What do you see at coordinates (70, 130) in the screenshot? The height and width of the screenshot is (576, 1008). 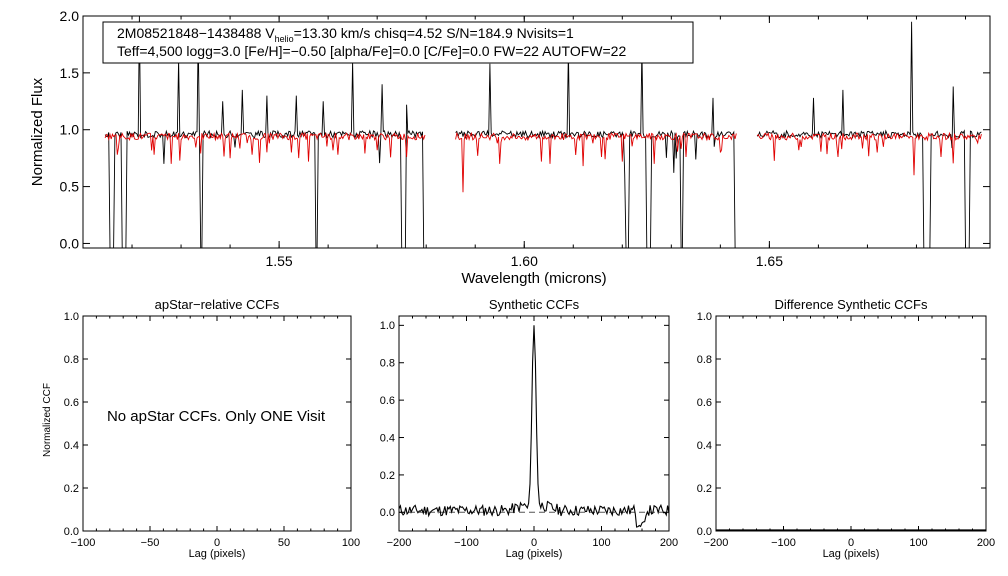 I see `spectrum-ytick-label: 1.0` at bounding box center [70, 130].